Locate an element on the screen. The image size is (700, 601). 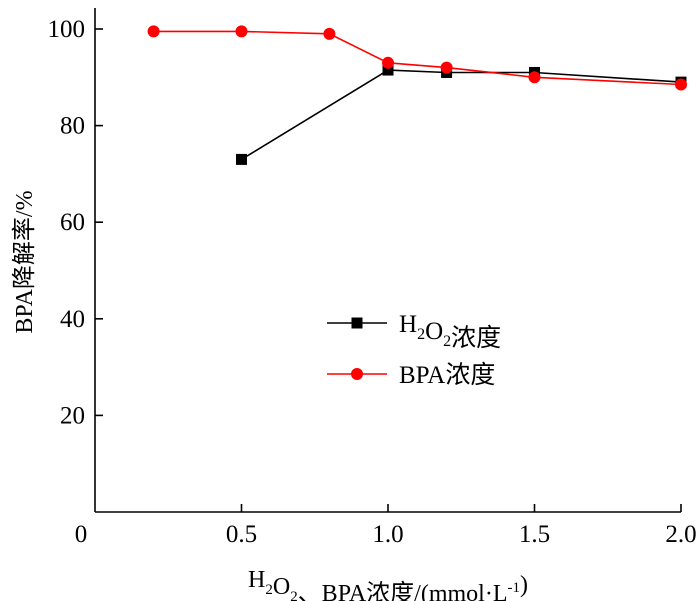
text-run: BPA浓度 is located at coordinates (447, 375).